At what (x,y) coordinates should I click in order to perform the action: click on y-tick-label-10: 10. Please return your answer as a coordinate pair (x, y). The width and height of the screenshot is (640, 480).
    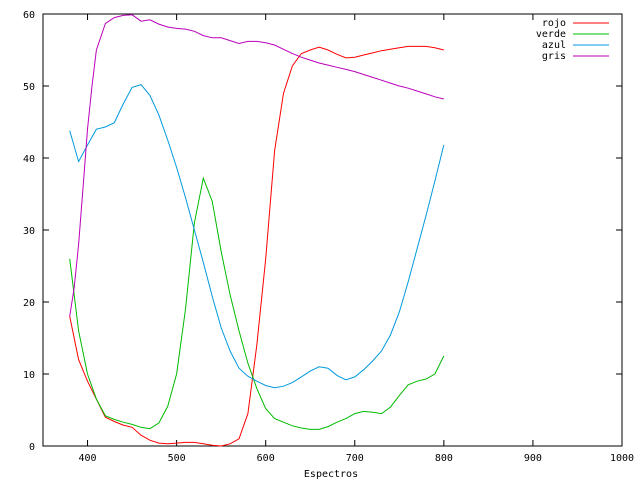
    Looking at the image, I should click on (29, 375).